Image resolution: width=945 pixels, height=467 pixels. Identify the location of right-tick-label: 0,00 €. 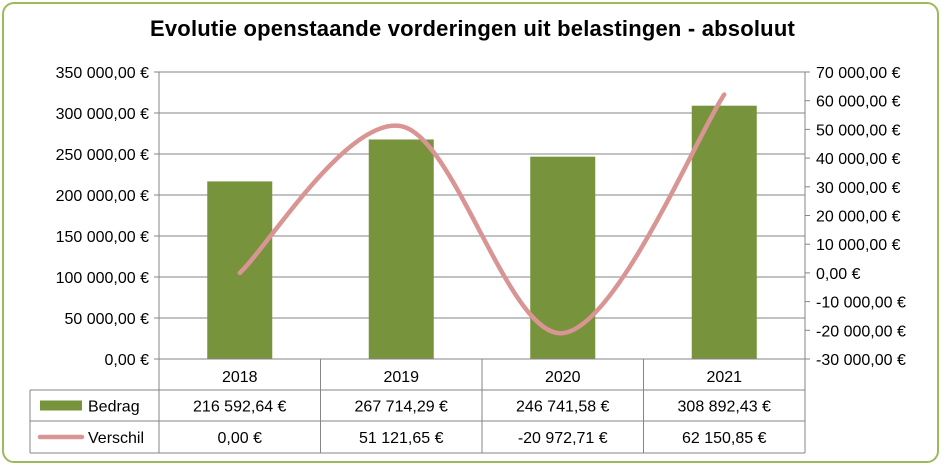
(838, 274).